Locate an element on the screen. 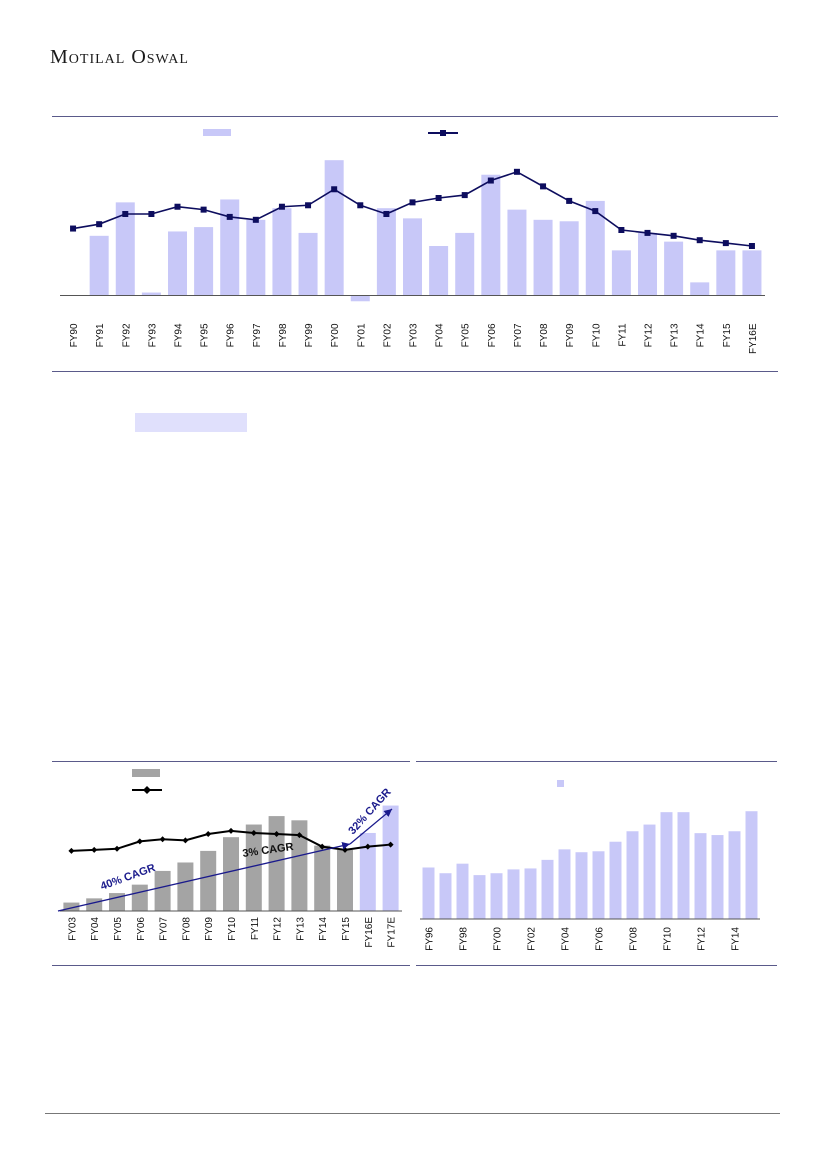 The image size is (827, 1169). chart1-bar-FY95 is located at coordinates (204, 261).